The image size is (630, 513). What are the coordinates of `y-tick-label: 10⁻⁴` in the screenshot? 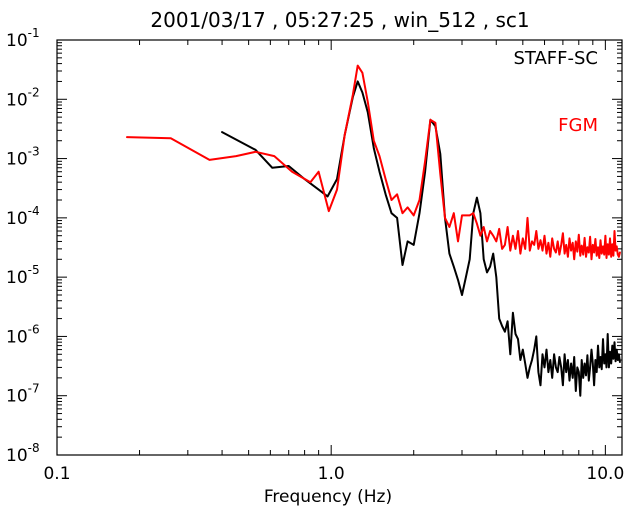 It's located at (23, 216).